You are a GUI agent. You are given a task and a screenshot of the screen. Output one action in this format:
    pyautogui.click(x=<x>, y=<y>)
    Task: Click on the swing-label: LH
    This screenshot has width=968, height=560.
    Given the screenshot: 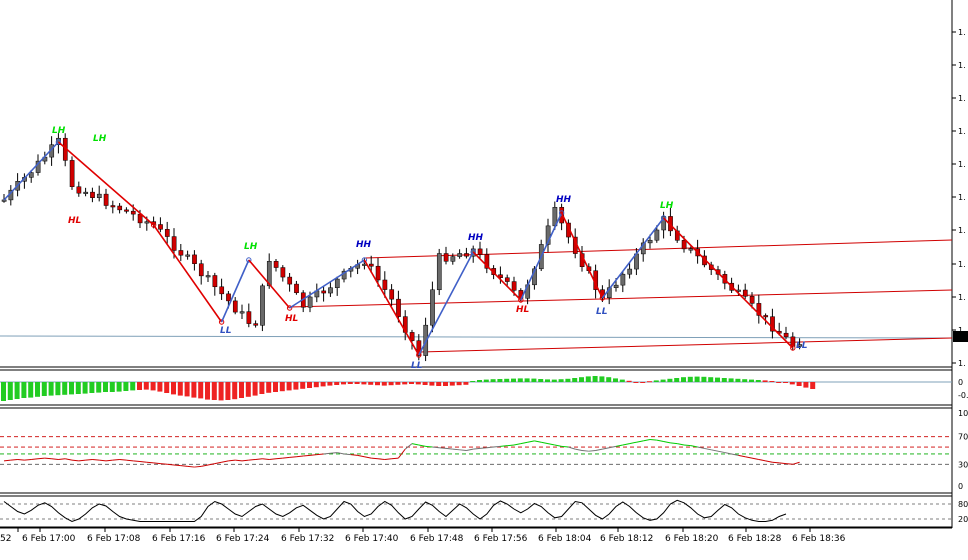 What is the action you would take?
    pyautogui.click(x=251, y=247)
    